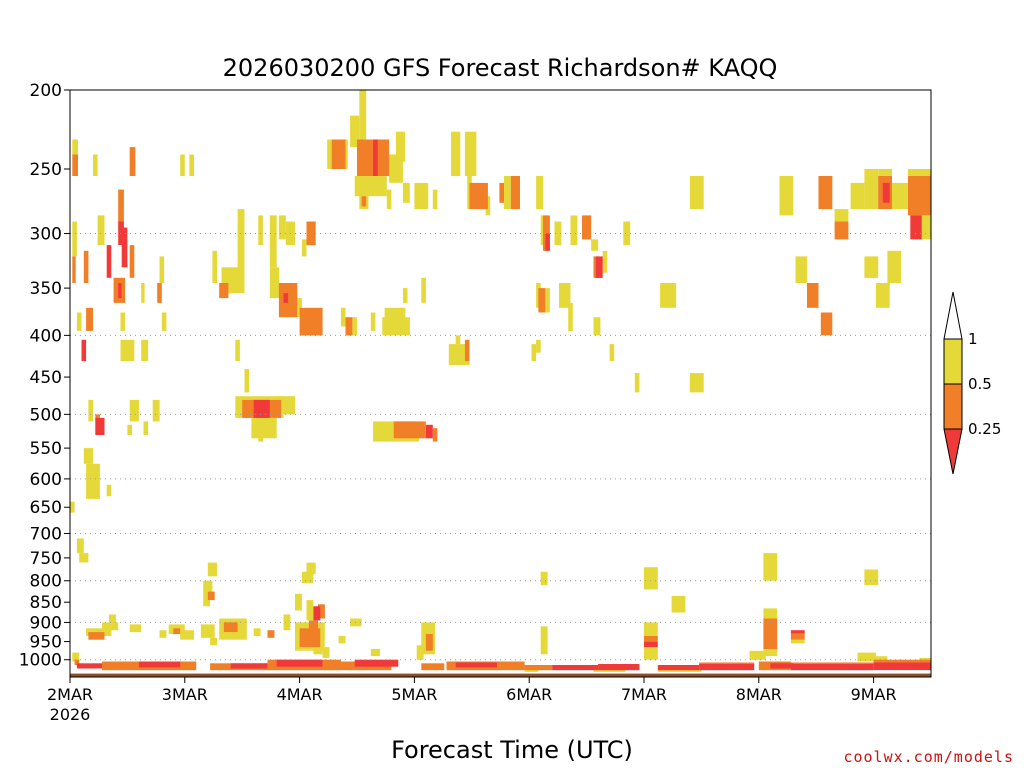 This screenshot has height=768, width=1024. I want to click on y-tick-label: 700, so click(46, 534).